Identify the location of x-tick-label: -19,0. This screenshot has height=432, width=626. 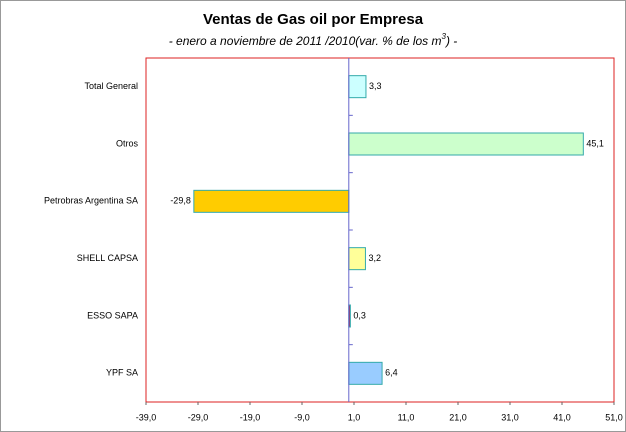
(250, 417).